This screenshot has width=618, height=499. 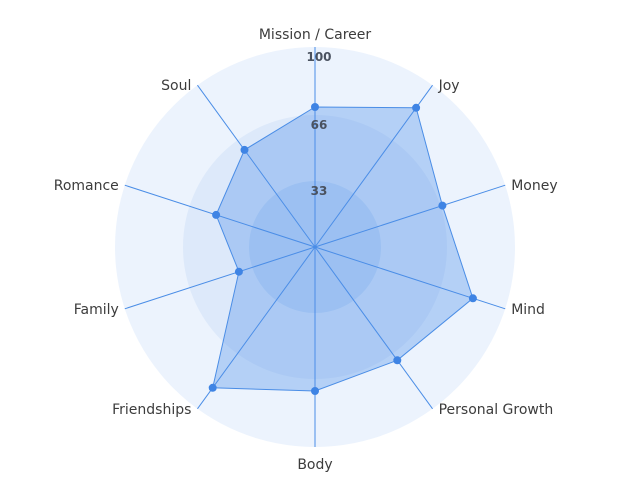 What do you see at coordinates (397, 360) in the screenshot?
I see `data-point-personal-growth` at bounding box center [397, 360].